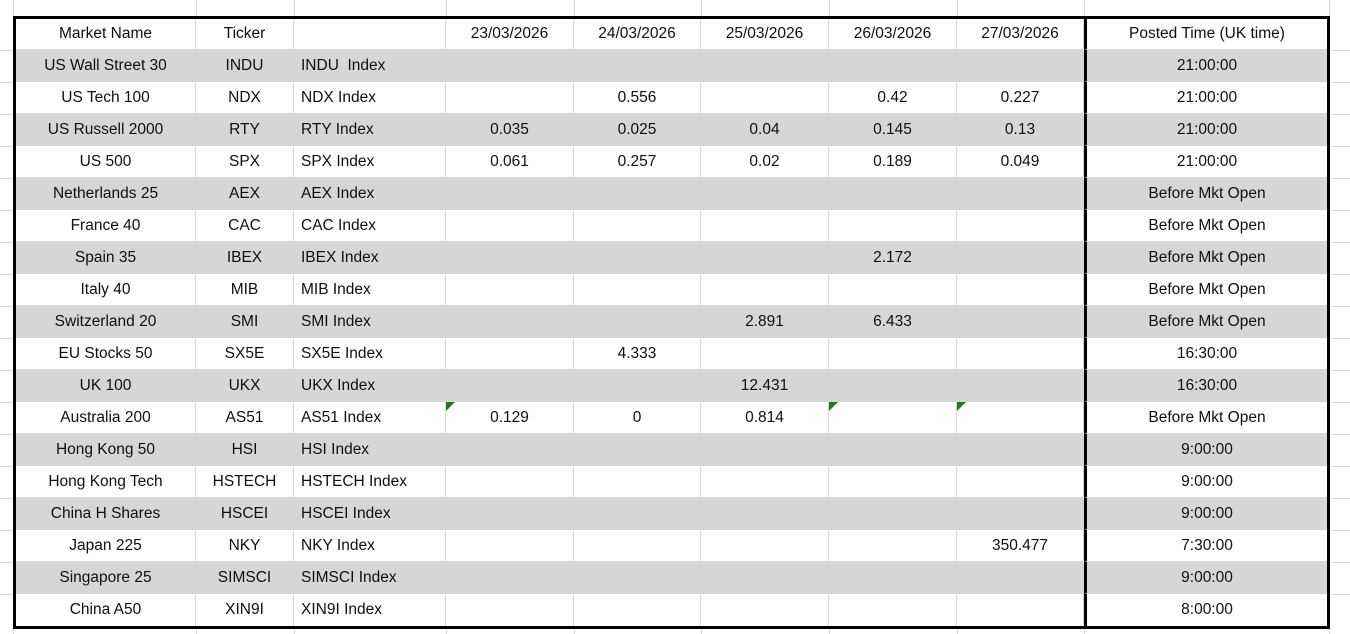 The image size is (1350, 634). Describe the element at coordinates (370, 578) in the screenshot. I see `index-name-cell: SIMSCI Index` at that location.